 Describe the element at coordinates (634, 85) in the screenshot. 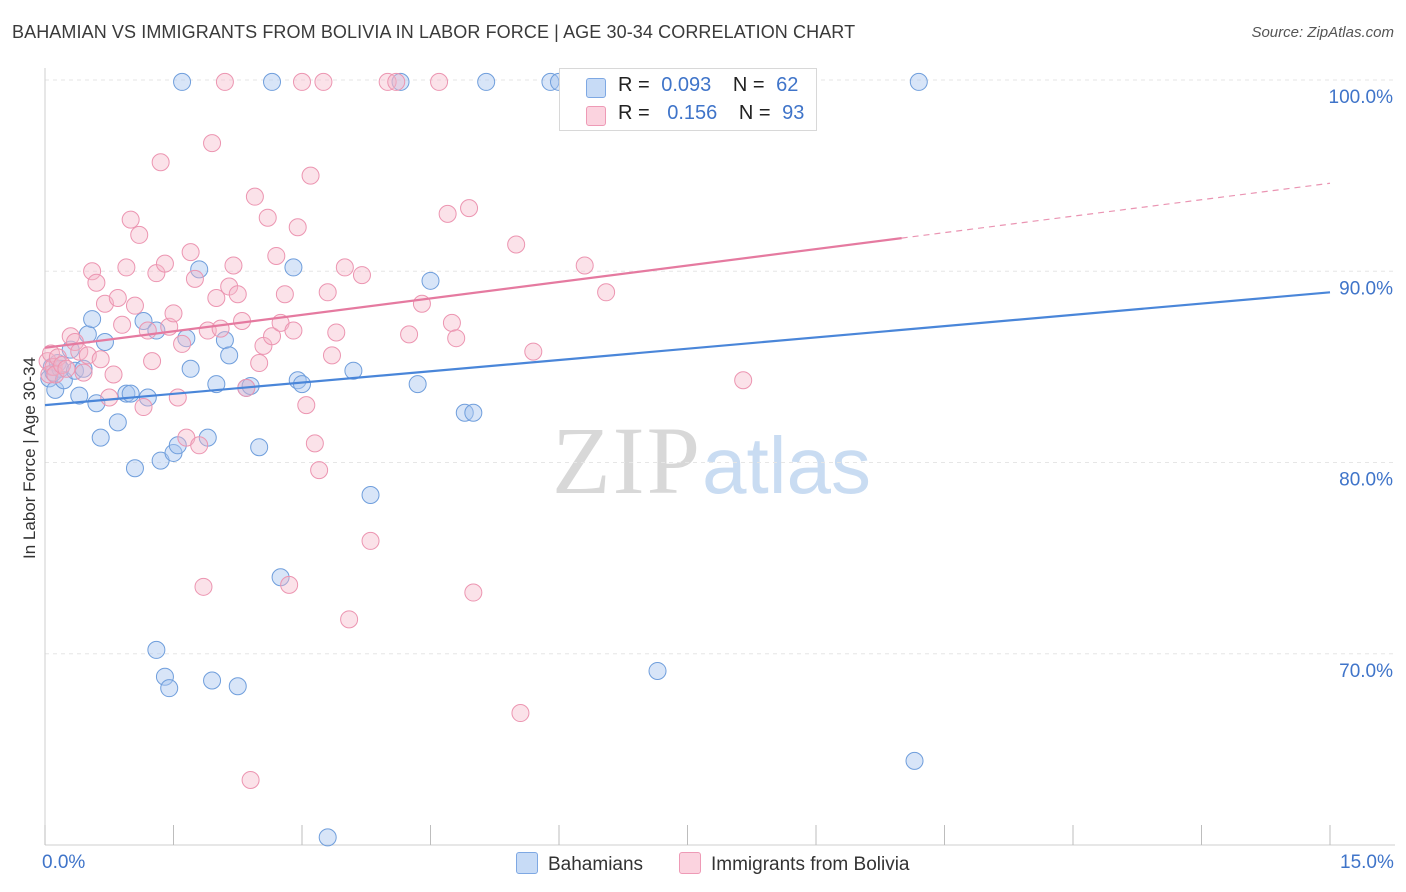

I see `legend-r-label: R =` at that location.